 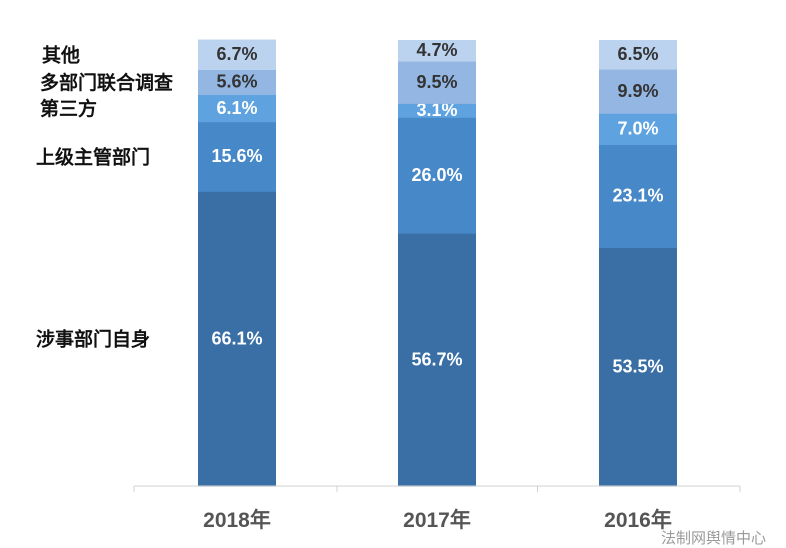 I want to click on data-label: 9.5%, so click(x=436, y=82).